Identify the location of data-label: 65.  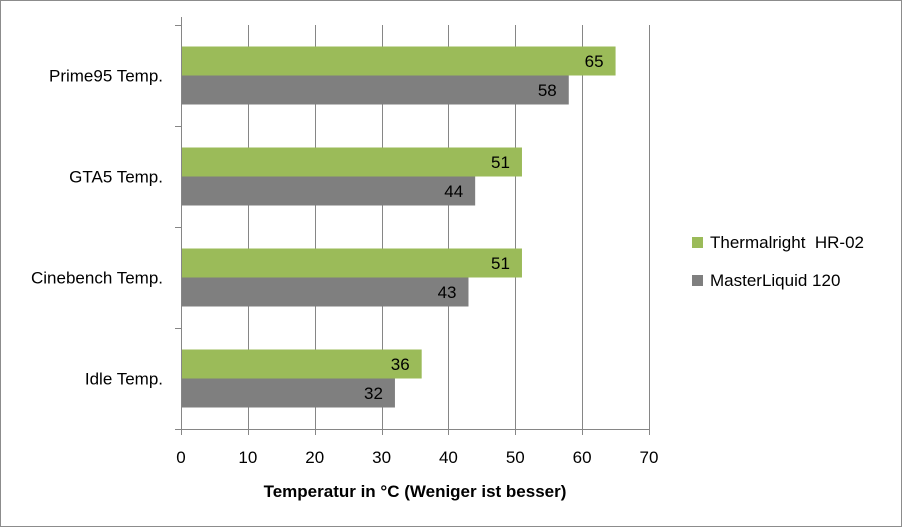
(594, 61).